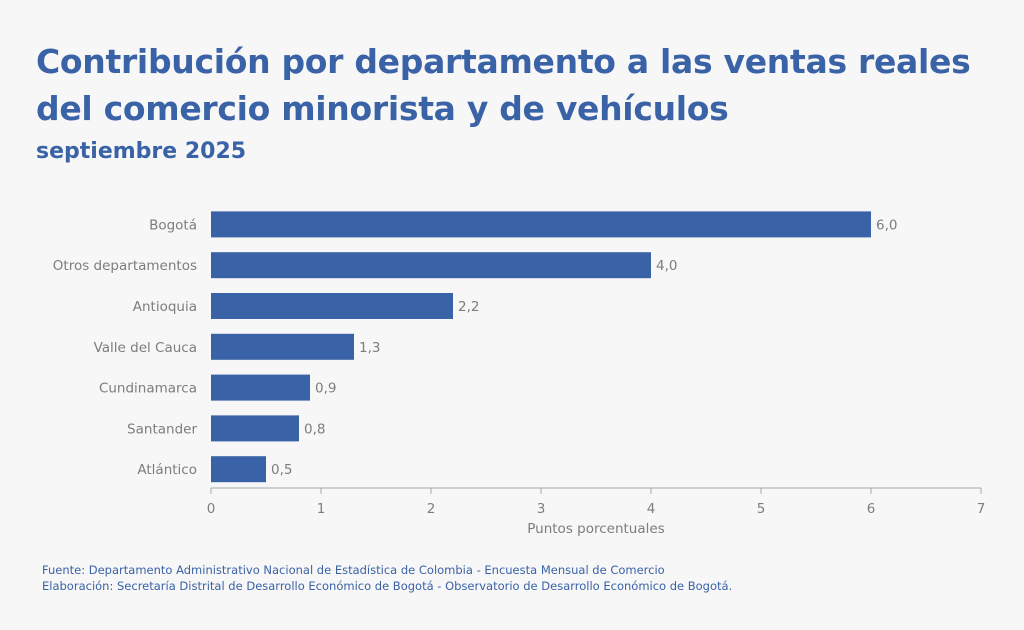 This screenshot has height=630, width=1024. What do you see at coordinates (145, 348) in the screenshot?
I see `category-label: Valle del Cauca` at bounding box center [145, 348].